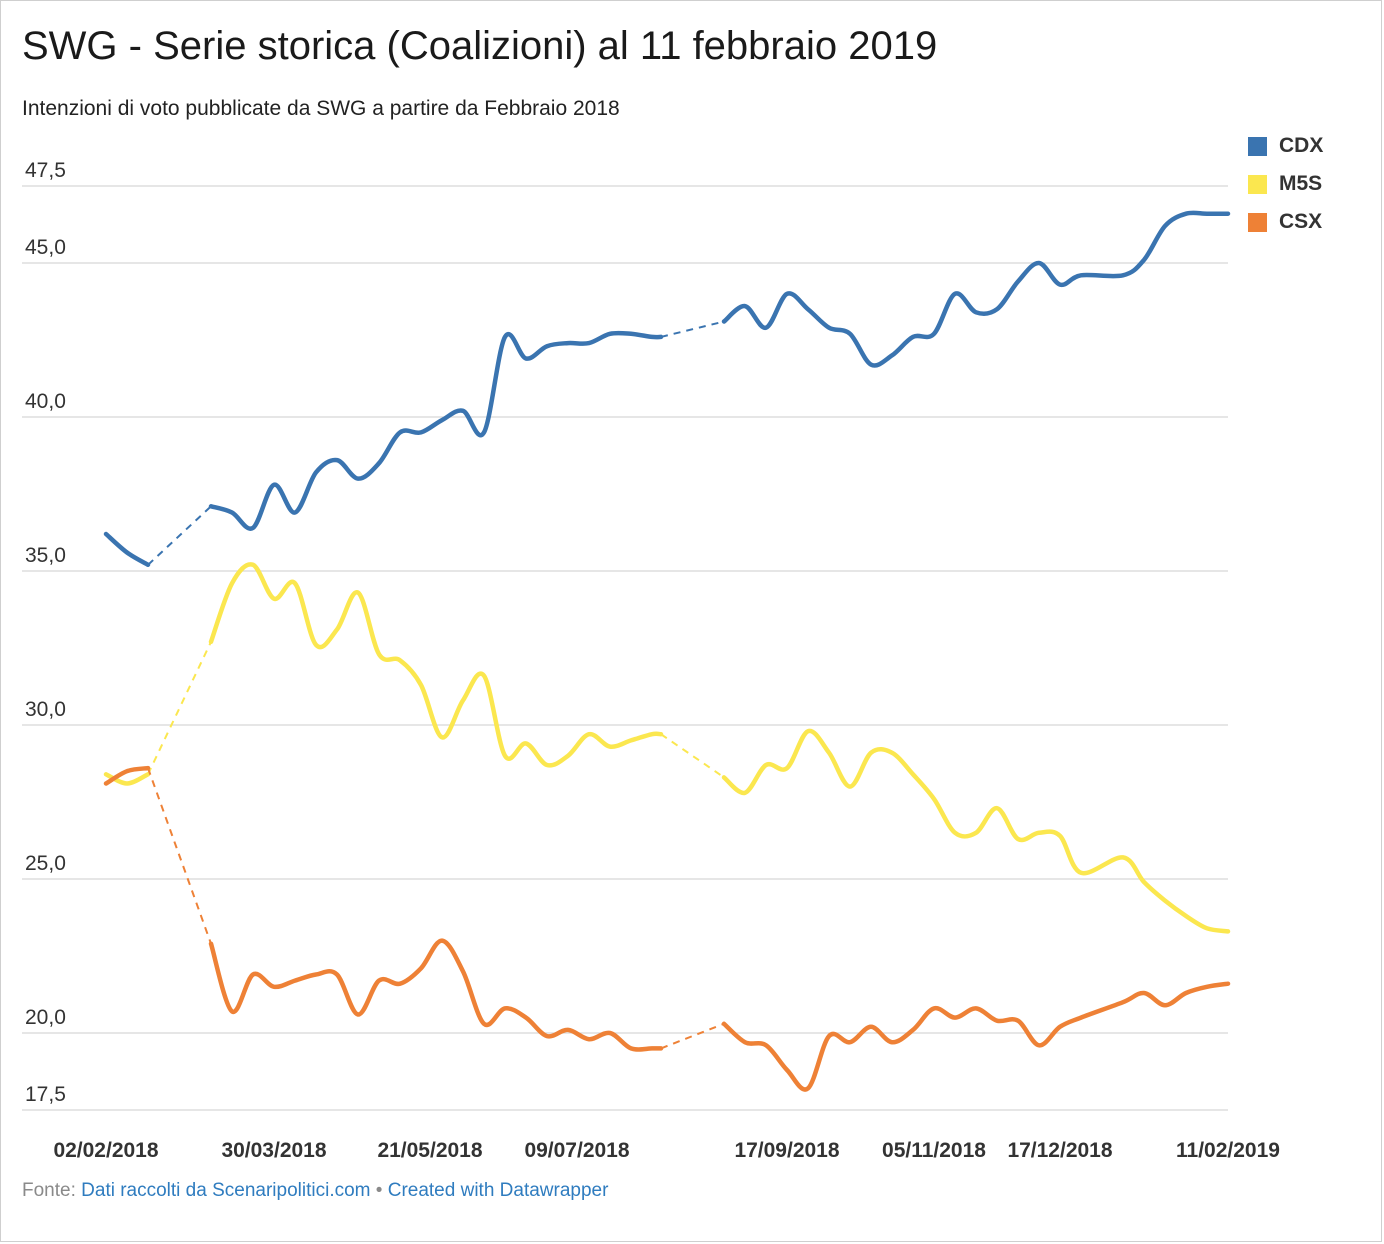 This screenshot has height=1244, width=1384. Describe the element at coordinates (45, 170) in the screenshot. I see `y-tick-label: 47,5` at that location.